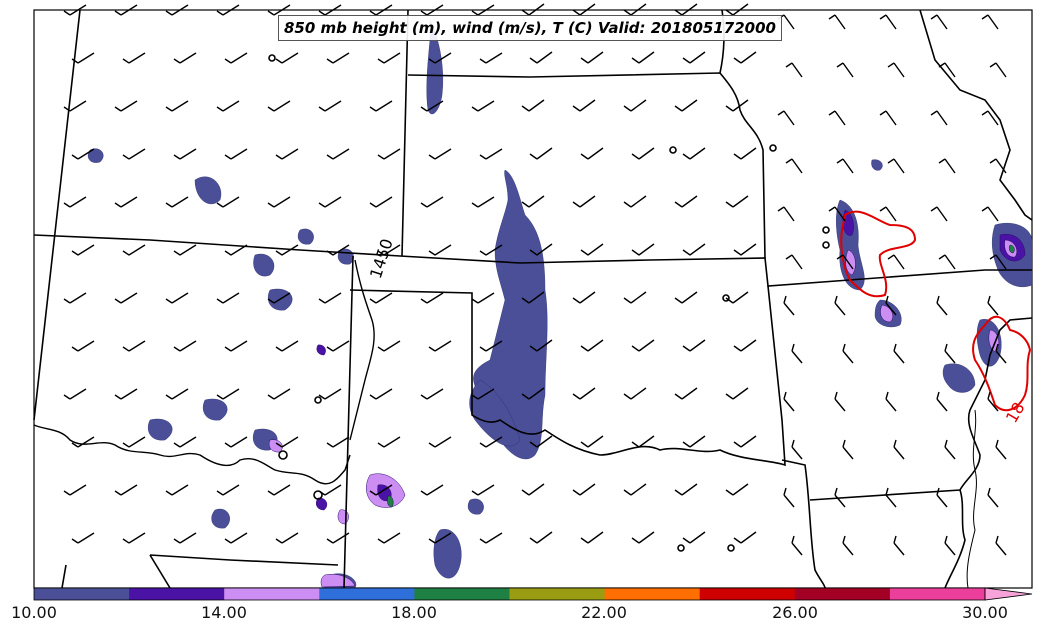 The height and width of the screenshot is (633, 1041). Describe the element at coordinates (985, 612) in the screenshot. I see `colorbar-tick-label: 30.00` at that location.